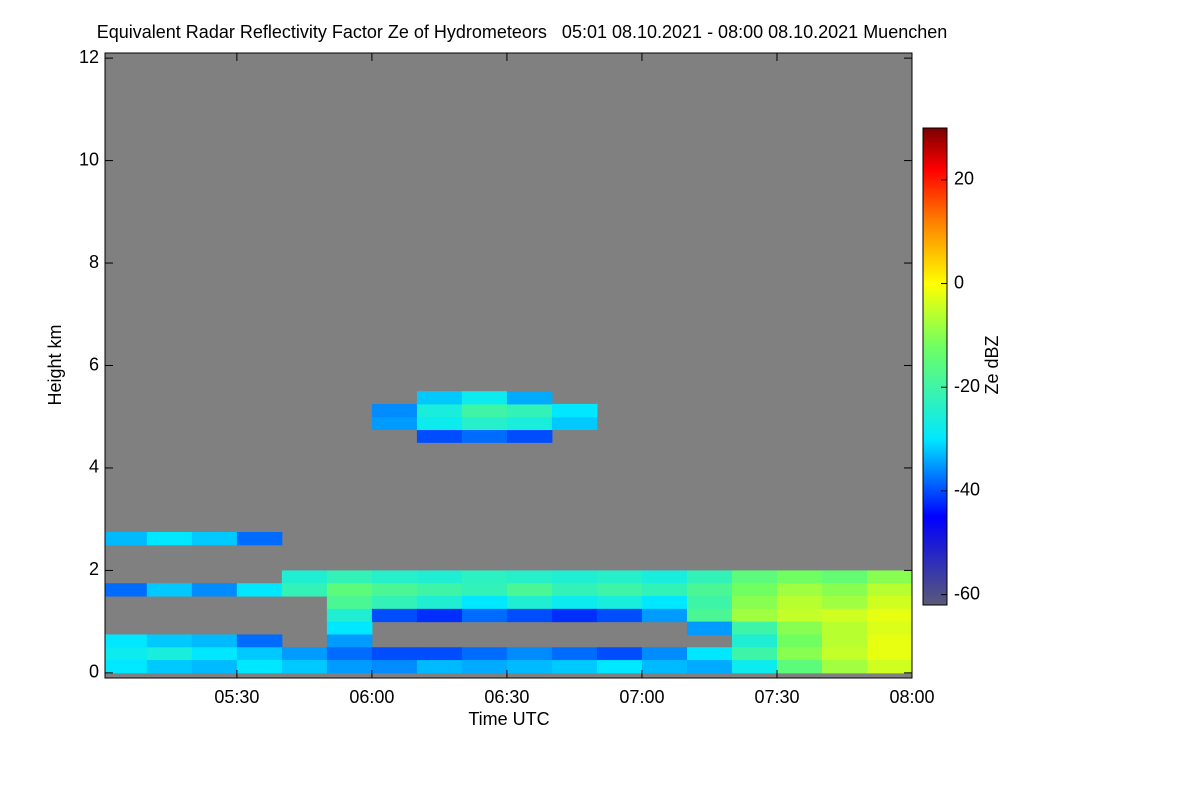 The height and width of the screenshot is (800, 1200). What do you see at coordinates (89, 57) in the screenshot?
I see `y-tick-label: 12` at bounding box center [89, 57].